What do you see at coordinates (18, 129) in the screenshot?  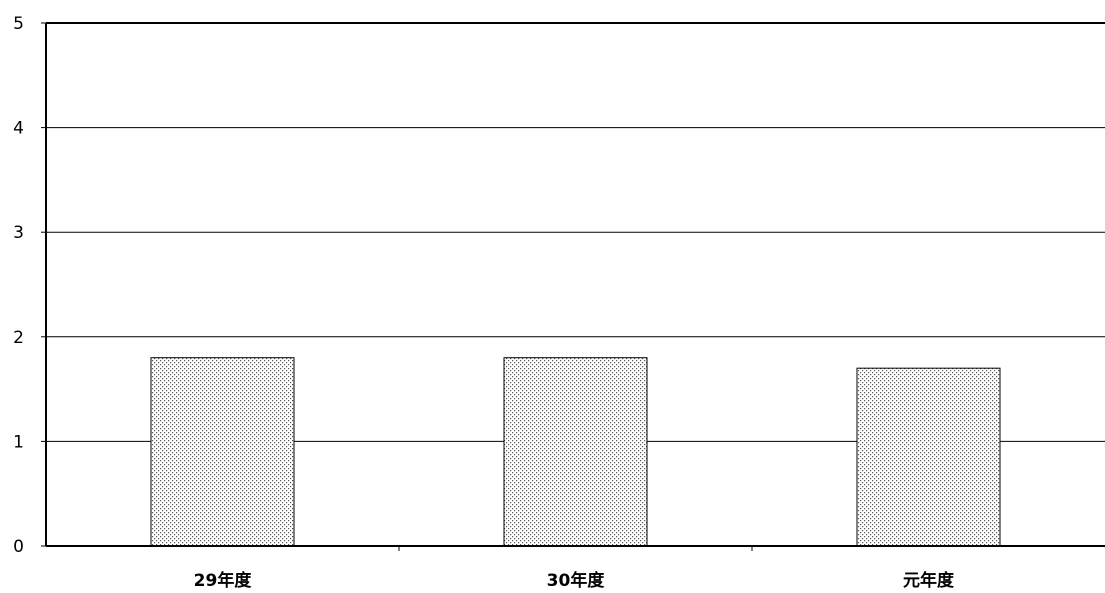 I see `y-tick-label: 4` at bounding box center [18, 129].